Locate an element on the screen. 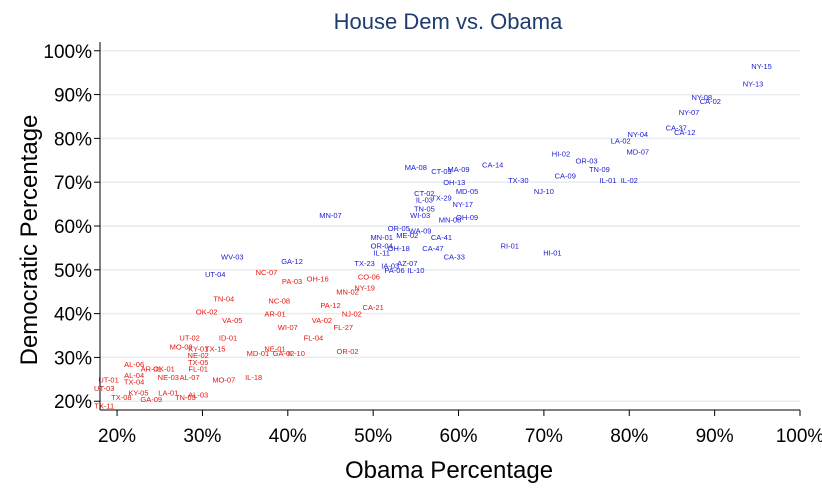 The width and height of the screenshot is (822, 493). point-label: MO-08 is located at coordinates (181, 346).